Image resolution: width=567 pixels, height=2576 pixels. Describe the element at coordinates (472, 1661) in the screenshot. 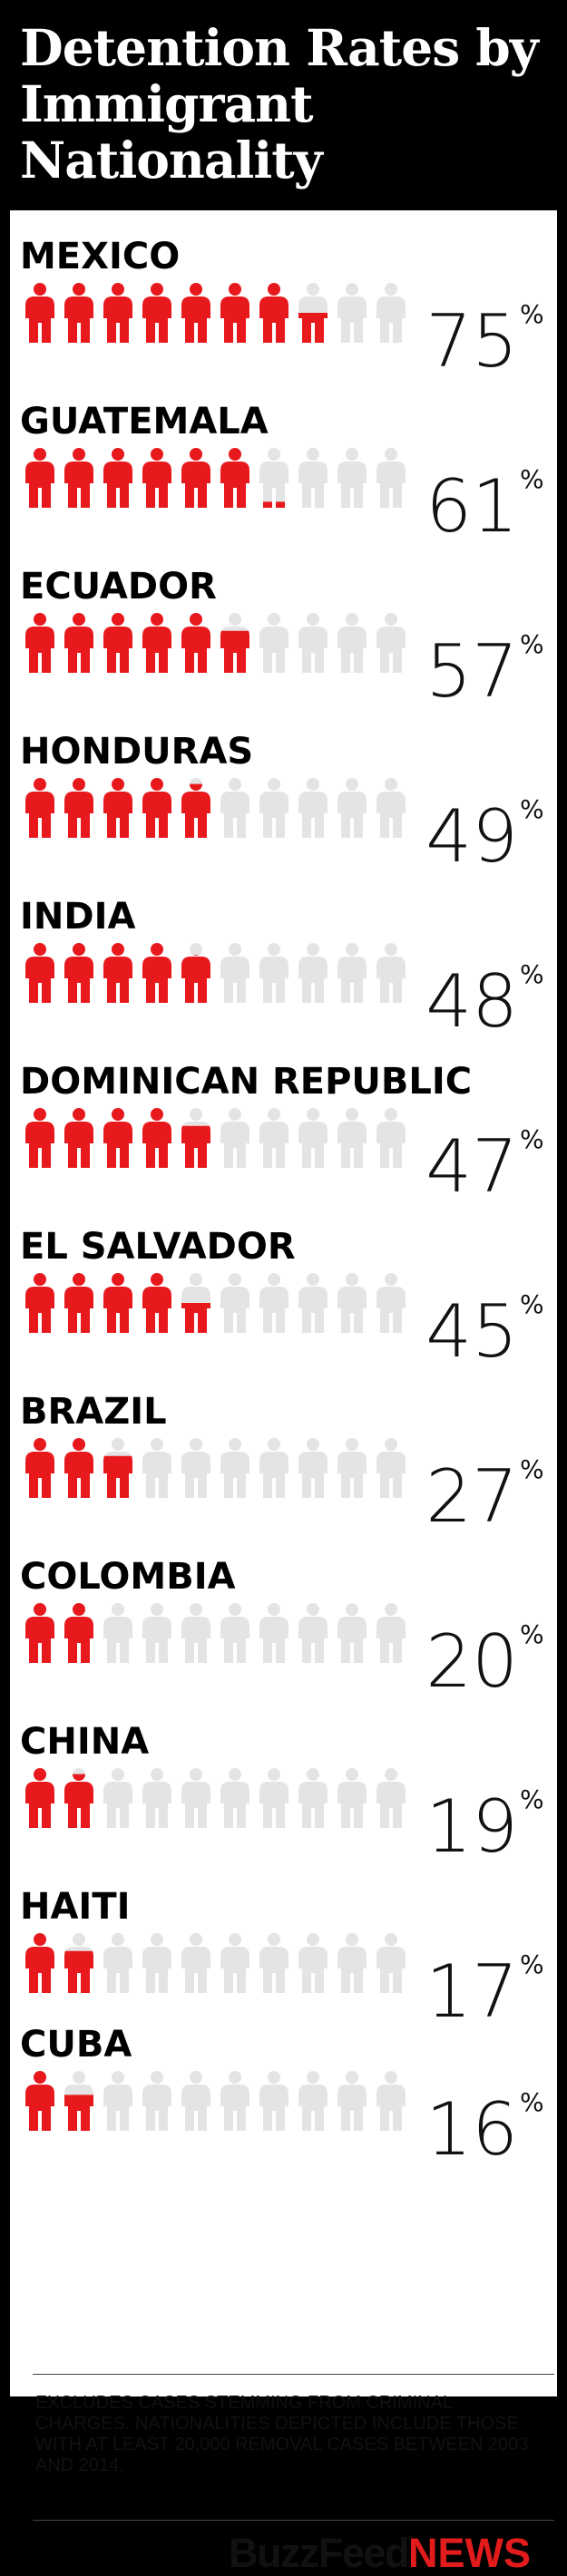

I see `data-label: 20` at that location.